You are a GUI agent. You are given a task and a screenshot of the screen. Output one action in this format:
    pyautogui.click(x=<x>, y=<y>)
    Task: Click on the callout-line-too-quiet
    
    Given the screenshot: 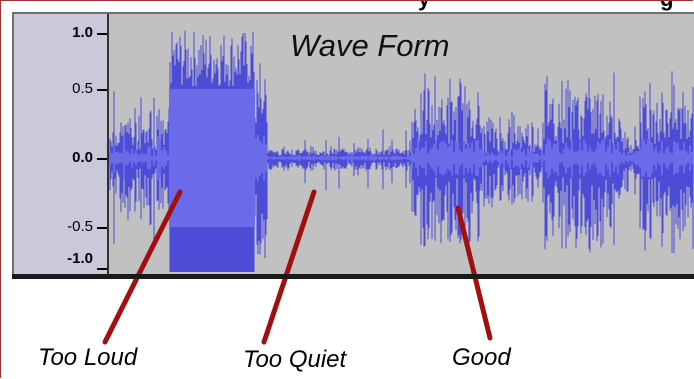 What is the action you would take?
    pyautogui.click(x=289, y=267)
    